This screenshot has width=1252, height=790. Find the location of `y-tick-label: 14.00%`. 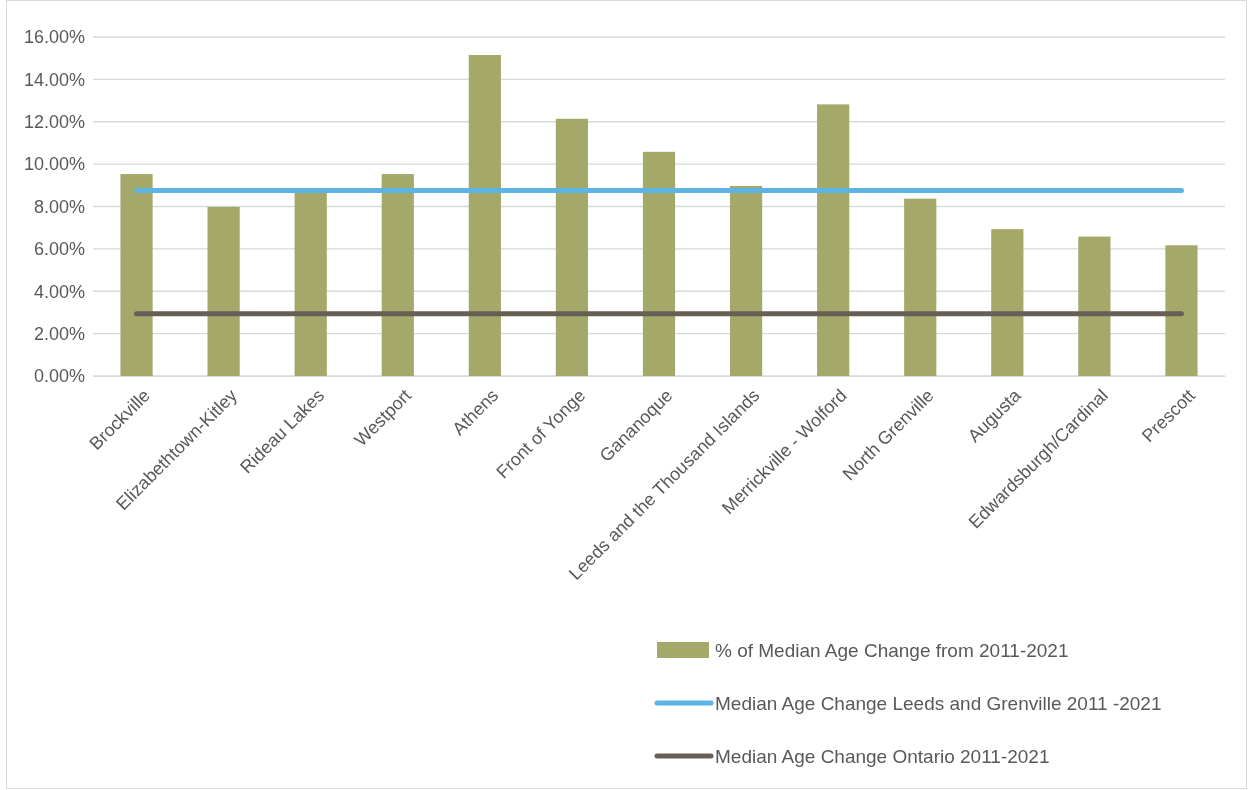

y-tick-label: 14.00% is located at coordinates (54, 79).